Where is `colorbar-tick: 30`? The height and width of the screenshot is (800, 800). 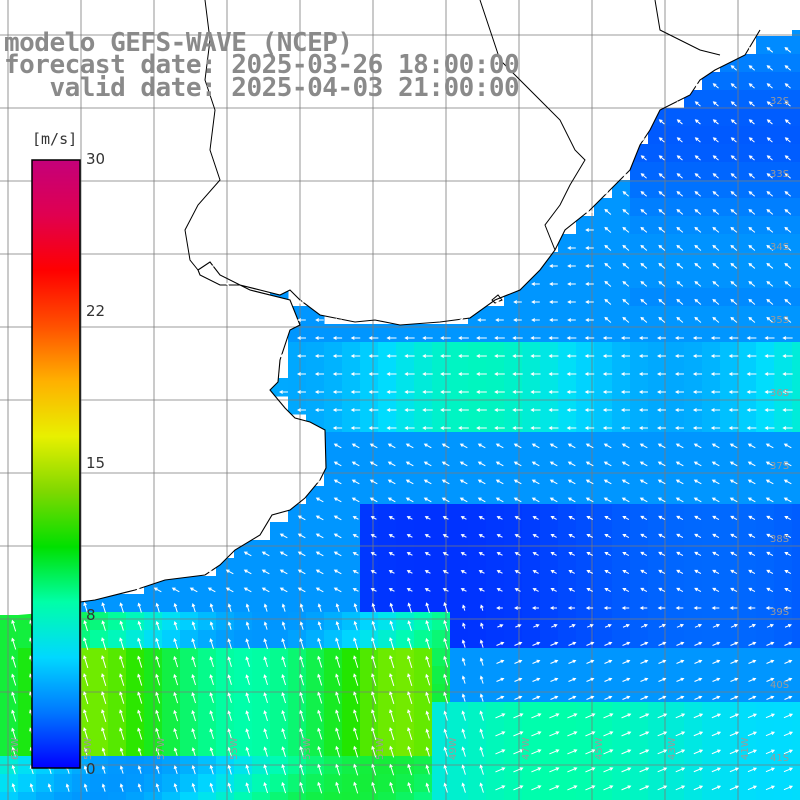 colorbar-tick: 30 is located at coordinates (96, 159).